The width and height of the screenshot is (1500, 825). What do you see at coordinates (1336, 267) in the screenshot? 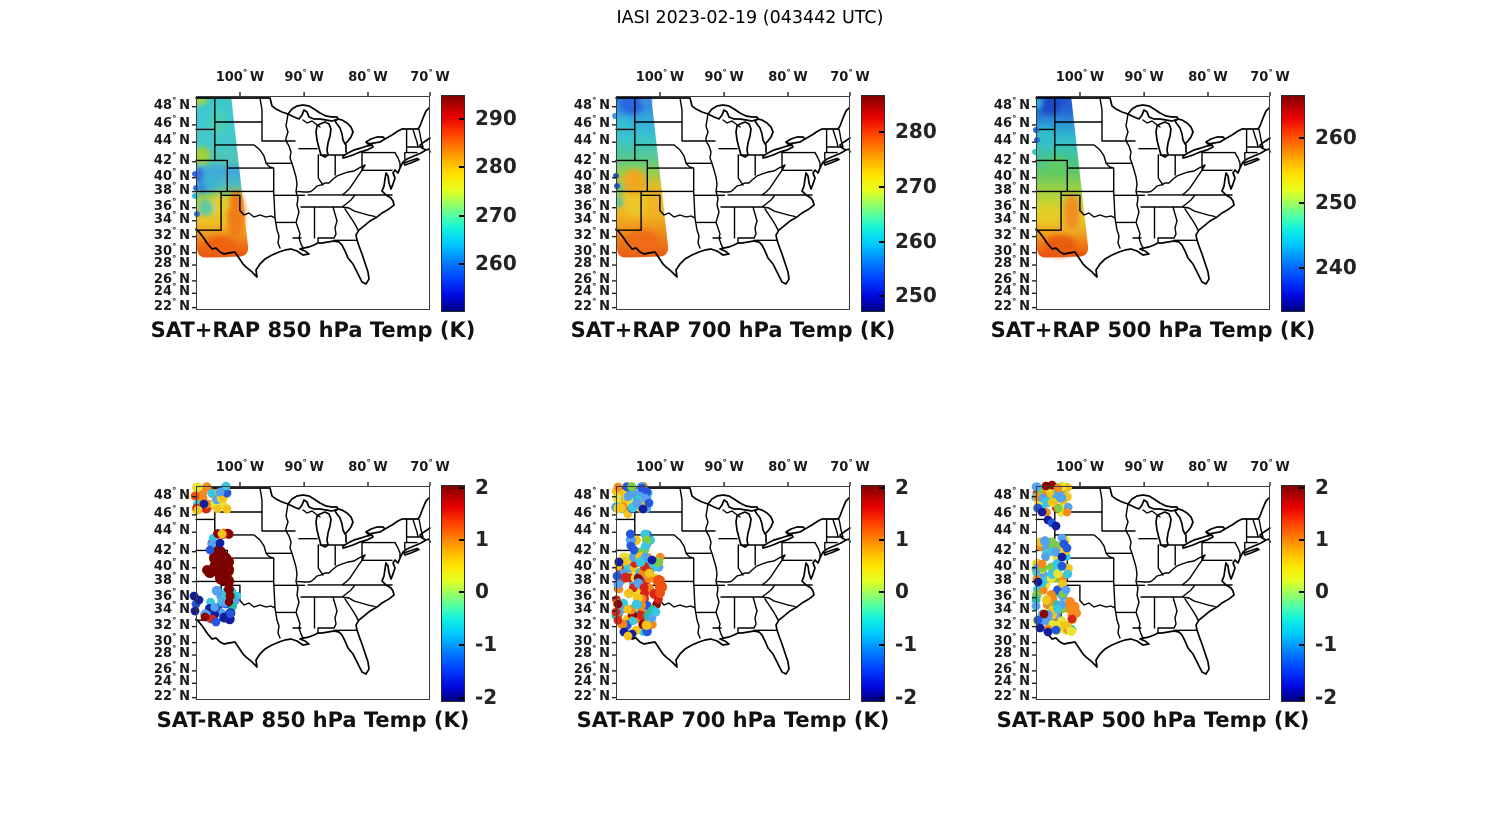
I see `colorbar-tick-label: 240` at bounding box center [1336, 267].